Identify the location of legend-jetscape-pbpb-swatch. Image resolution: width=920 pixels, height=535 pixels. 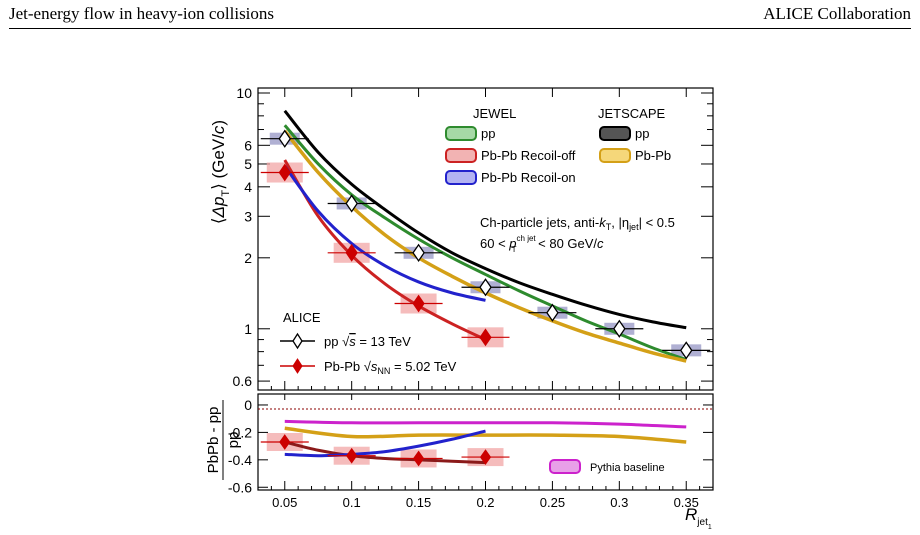
(615, 155).